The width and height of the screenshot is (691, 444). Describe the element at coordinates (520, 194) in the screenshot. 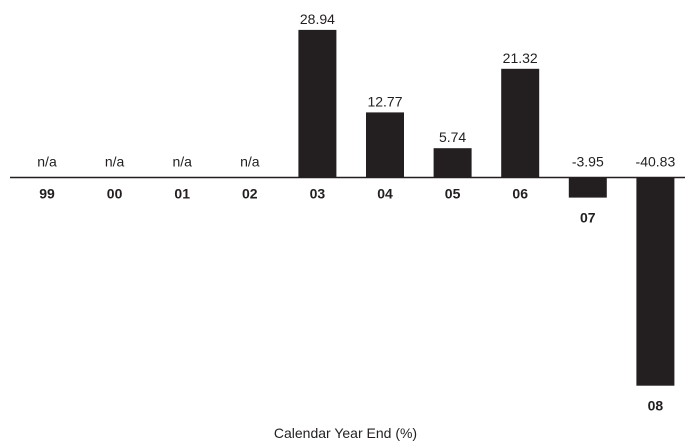

I see `category-label-06: 06` at that location.